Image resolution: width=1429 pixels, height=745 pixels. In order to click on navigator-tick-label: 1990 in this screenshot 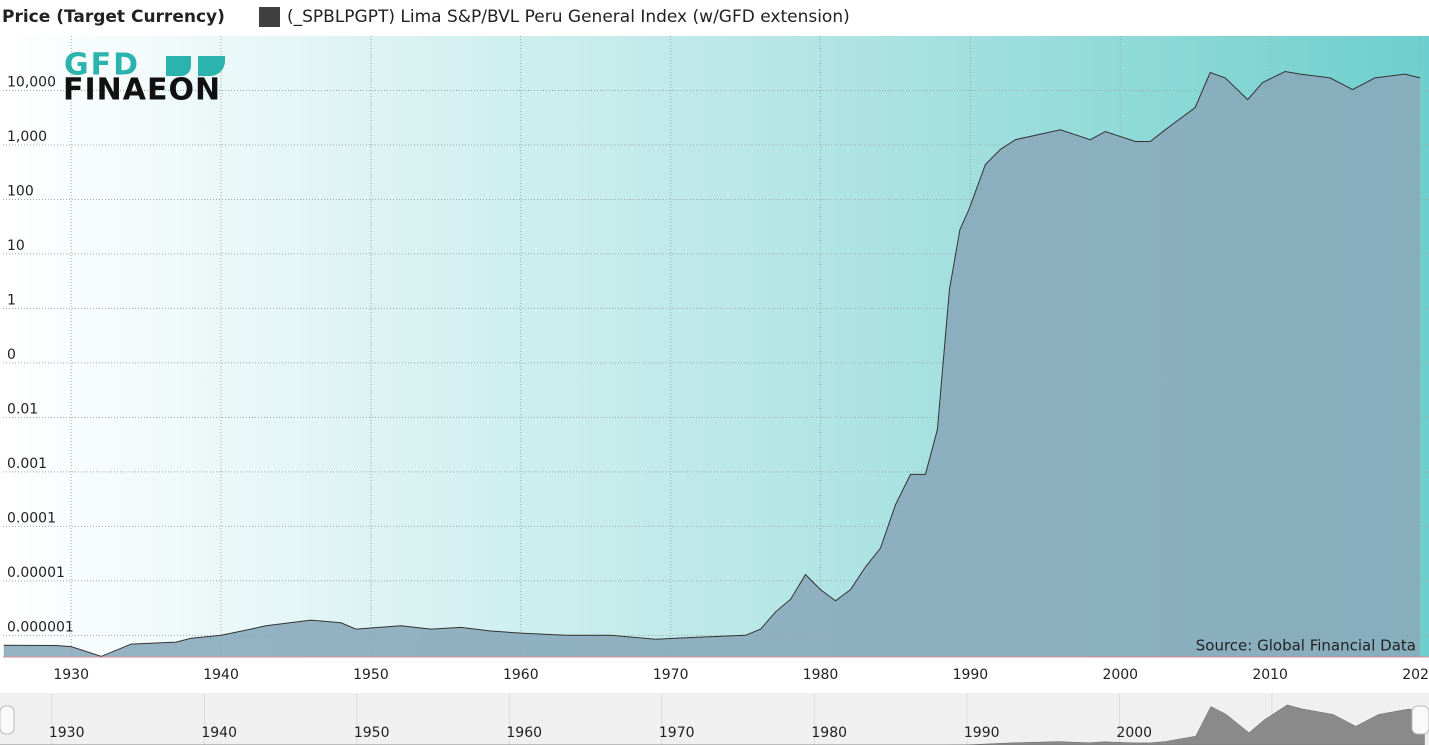, I will do `click(982, 733)`.